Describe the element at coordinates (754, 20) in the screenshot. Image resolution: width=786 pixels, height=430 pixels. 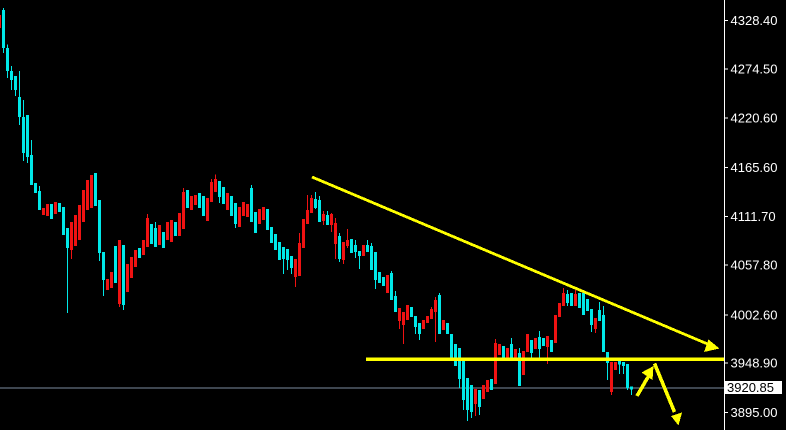
I see `svg-text: 4328.40` at that location.